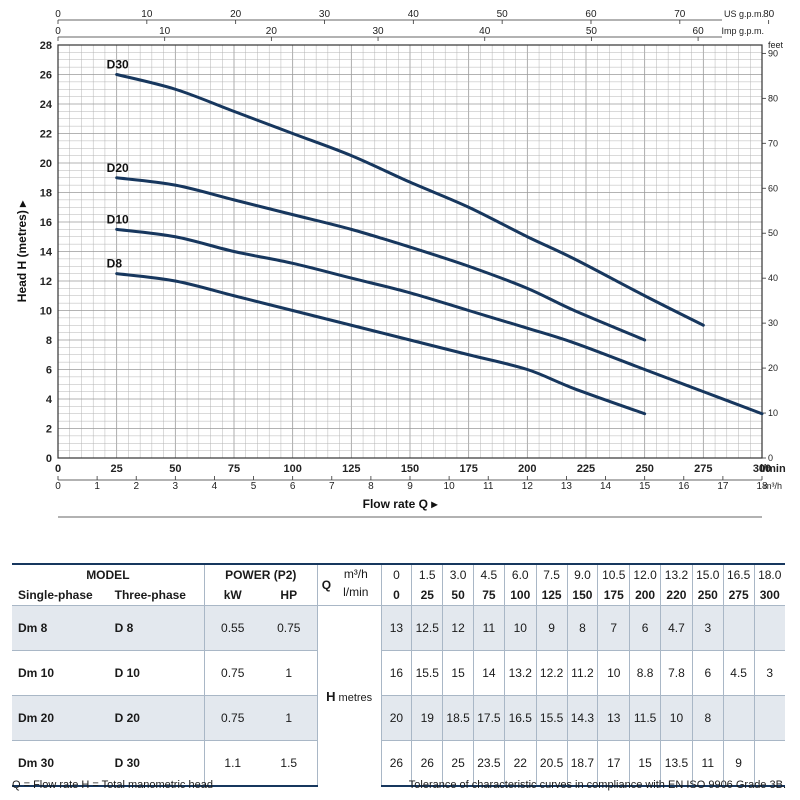 Image resolution: width=800 pixels, height=800 pixels. What do you see at coordinates (60, 718) in the screenshot?
I see `single-phase-model: Dm 20` at bounding box center [60, 718].